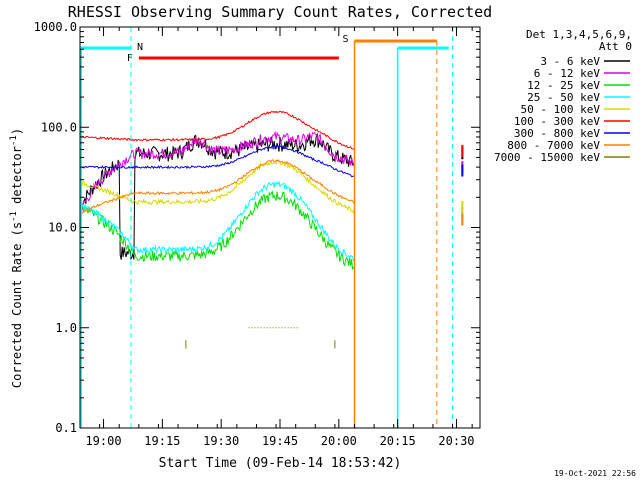  I want to click on x-tick-label-4: 20:00, so click(339, 441).